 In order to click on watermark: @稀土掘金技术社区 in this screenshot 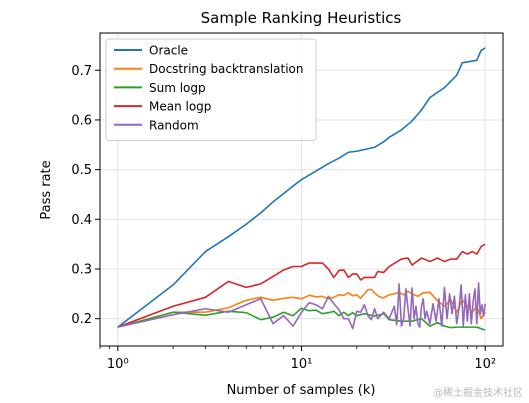, I will do `click(478, 393)`.